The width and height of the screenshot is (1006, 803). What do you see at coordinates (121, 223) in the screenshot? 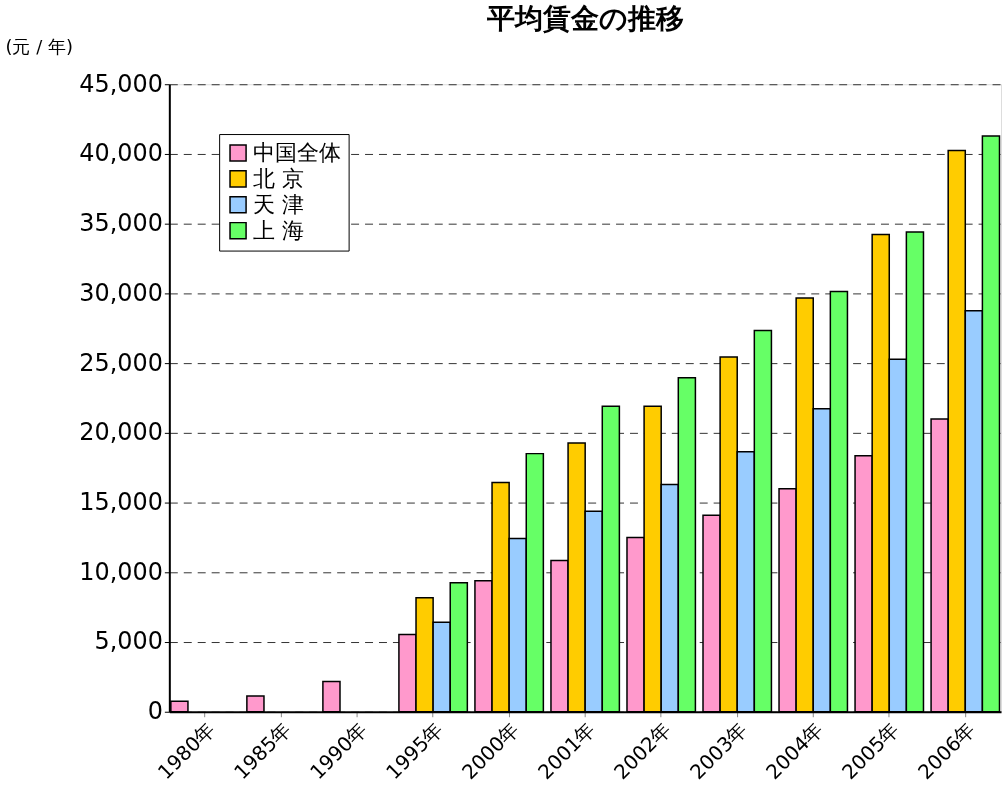
I see `y-tick-label: 35,000` at bounding box center [121, 223].